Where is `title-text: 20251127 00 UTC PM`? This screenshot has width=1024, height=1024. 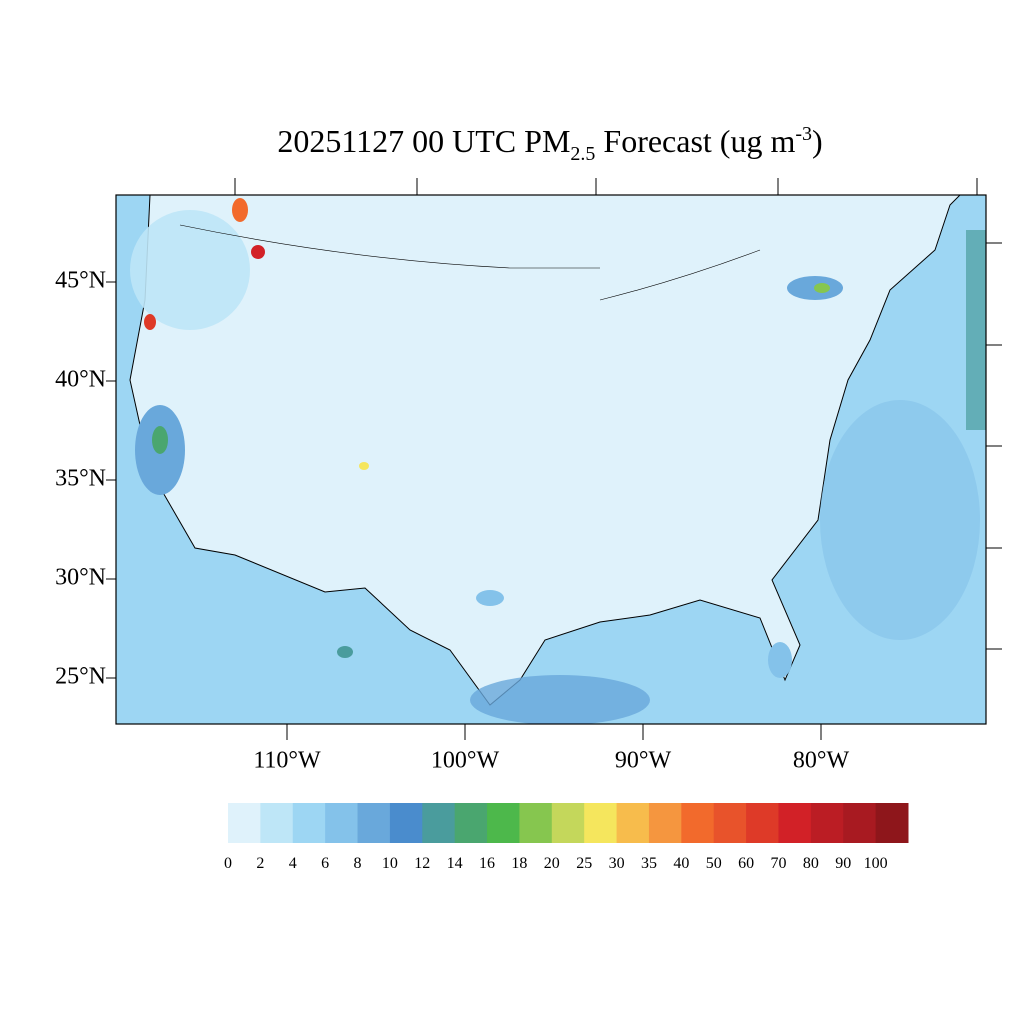
title-text: 20251127 00 UTC PM is located at coordinates (423, 141).